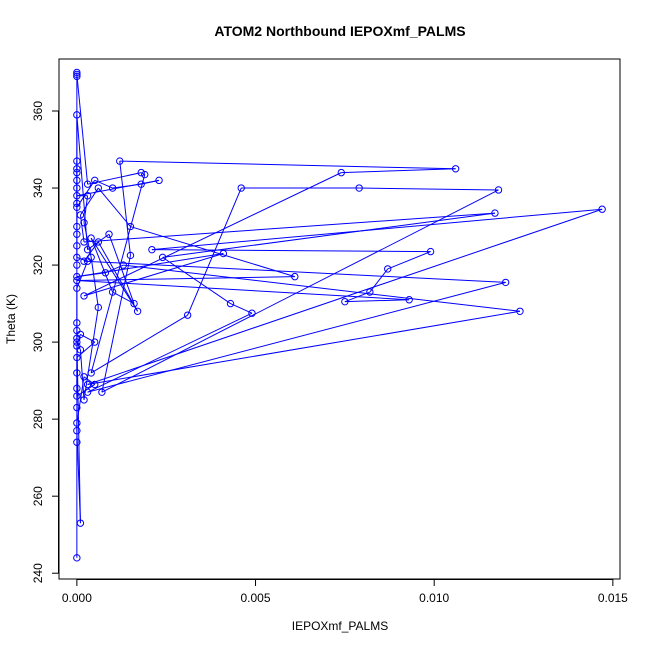 Image resolution: width=650 pixels, height=650 pixels. What do you see at coordinates (256, 598) in the screenshot?
I see `x-tick-label: 0.005` at bounding box center [256, 598].